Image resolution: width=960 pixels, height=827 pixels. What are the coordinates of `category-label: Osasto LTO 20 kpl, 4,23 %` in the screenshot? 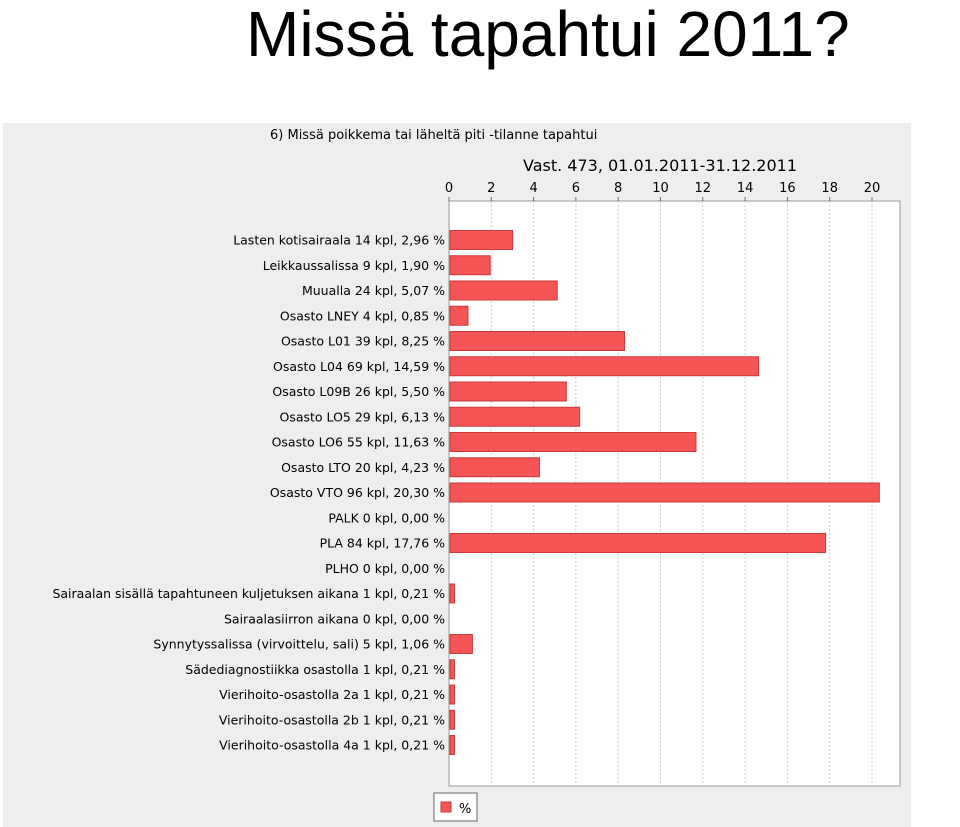 It's located at (363, 467).